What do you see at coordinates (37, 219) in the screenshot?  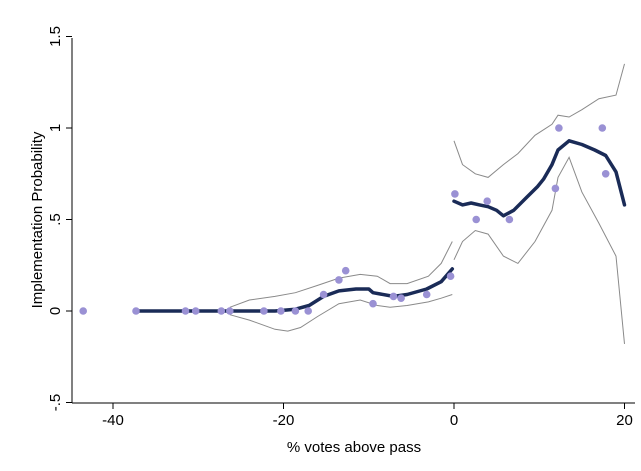 I see `y-axis-title: Implementation Probability` at bounding box center [37, 219].